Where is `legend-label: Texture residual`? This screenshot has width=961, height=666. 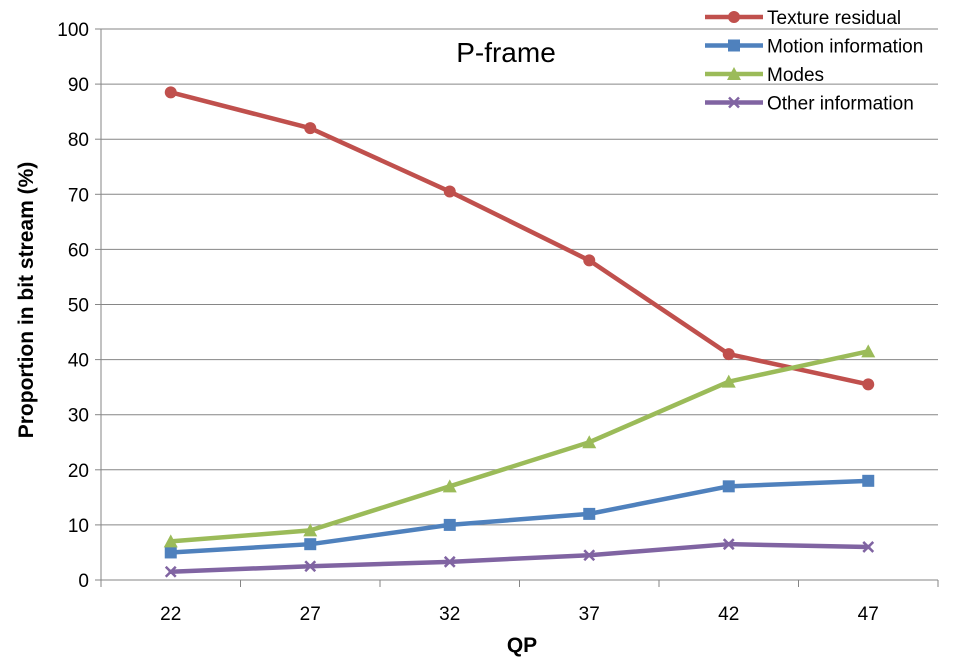
legend-label: Texture residual is located at coordinates (834, 18).